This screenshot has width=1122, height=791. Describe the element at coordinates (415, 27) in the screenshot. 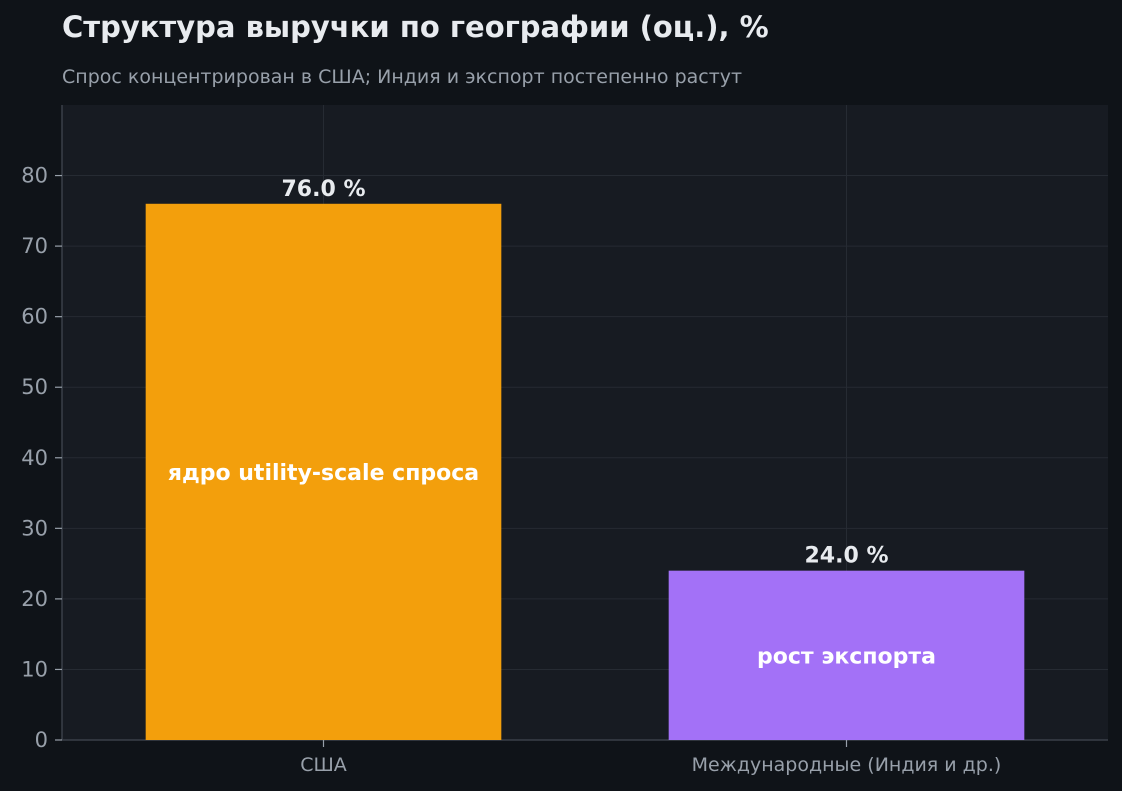

I see `chart-title: Структура выручки по географии (оц.), %` at that location.